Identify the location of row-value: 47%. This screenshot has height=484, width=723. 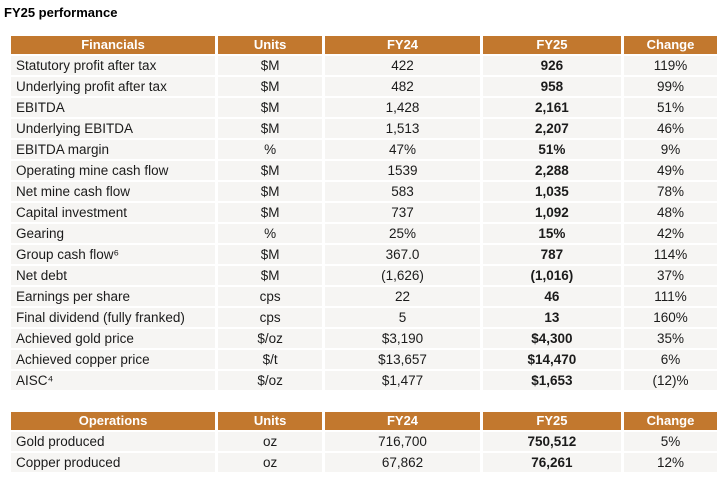
(402, 149).